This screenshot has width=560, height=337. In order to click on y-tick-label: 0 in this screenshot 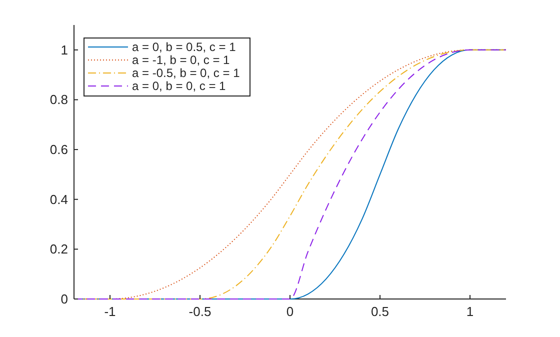, I will do `click(64, 299)`.